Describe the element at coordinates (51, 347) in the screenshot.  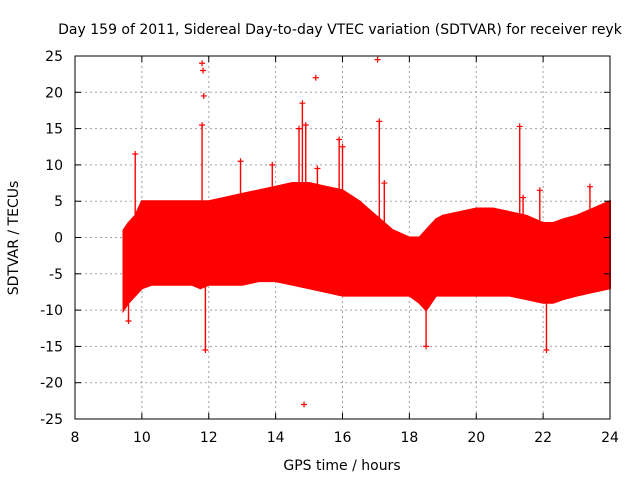
I see `y-tick-label: -15` at that location.